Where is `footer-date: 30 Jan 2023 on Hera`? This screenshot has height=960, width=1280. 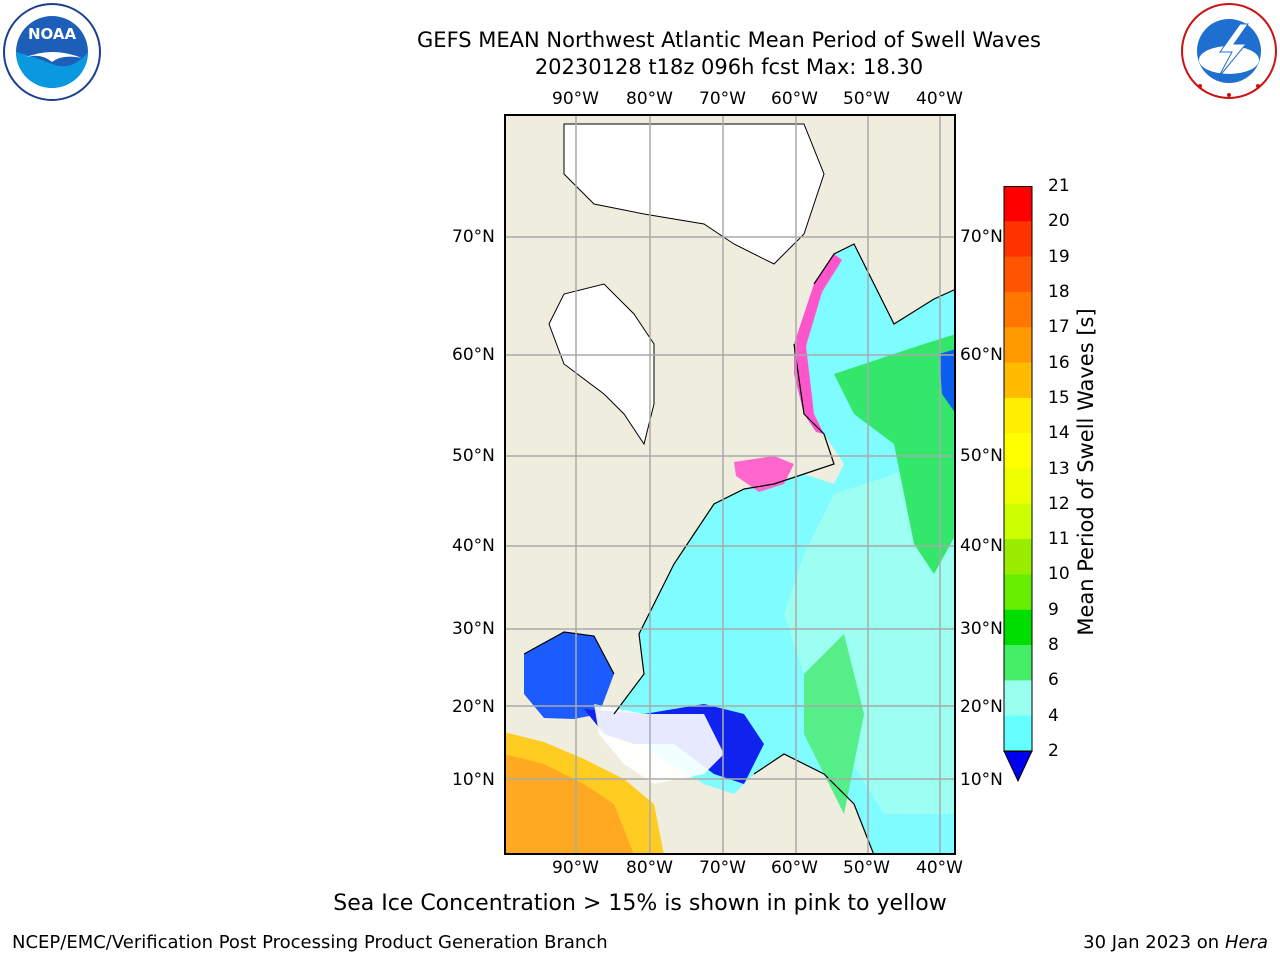
footer-date: 30 Jan 2023 on Hera is located at coordinates (1175, 942).